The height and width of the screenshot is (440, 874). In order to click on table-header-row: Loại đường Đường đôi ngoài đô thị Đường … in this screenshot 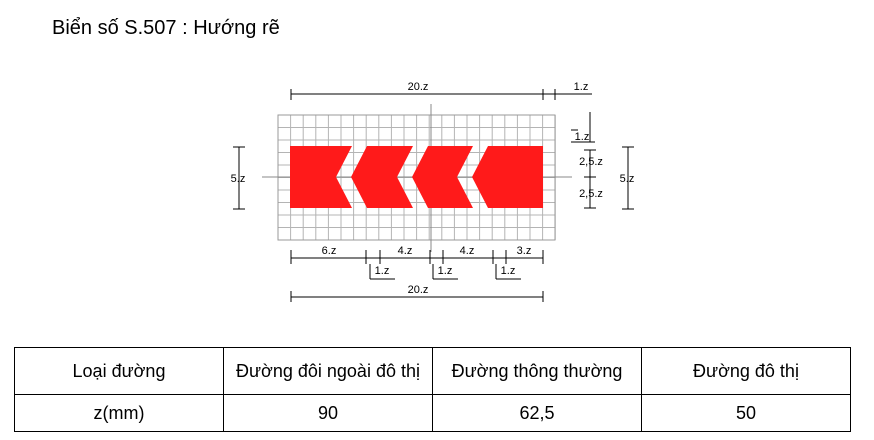, I will do `click(433, 371)`.